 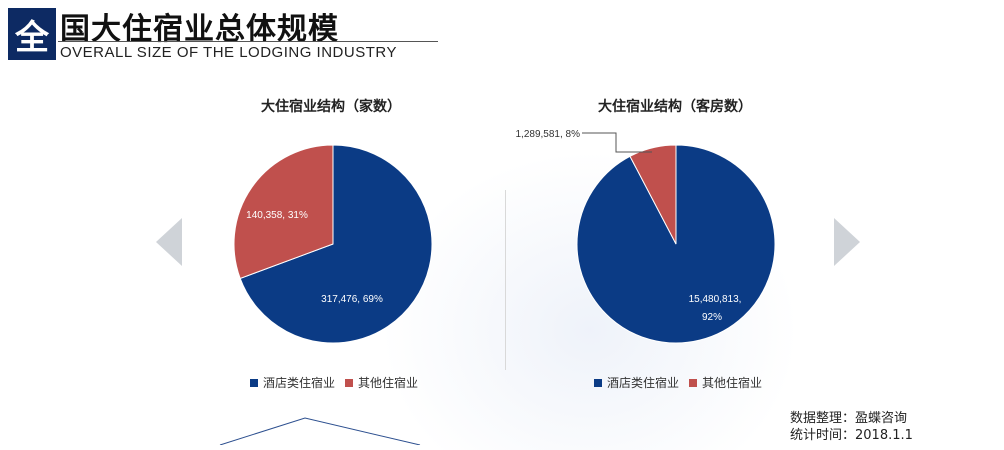 What do you see at coordinates (32, 34) in the screenshot?
I see `title-badge: 全` at bounding box center [32, 34].